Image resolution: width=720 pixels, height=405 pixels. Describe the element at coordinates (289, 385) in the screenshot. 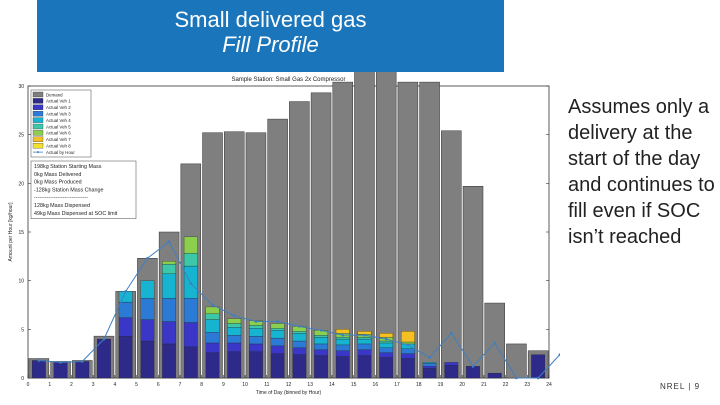

I see `x-tick-label: 12` at that location.